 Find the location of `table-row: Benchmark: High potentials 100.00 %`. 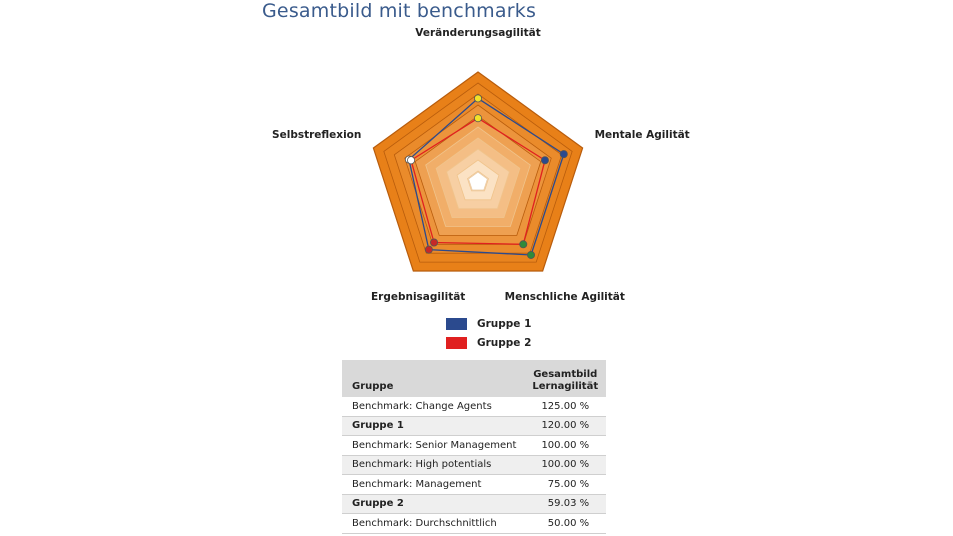

table-row: Benchmark: High potentials 100.00 % is located at coordinates (474, 465).